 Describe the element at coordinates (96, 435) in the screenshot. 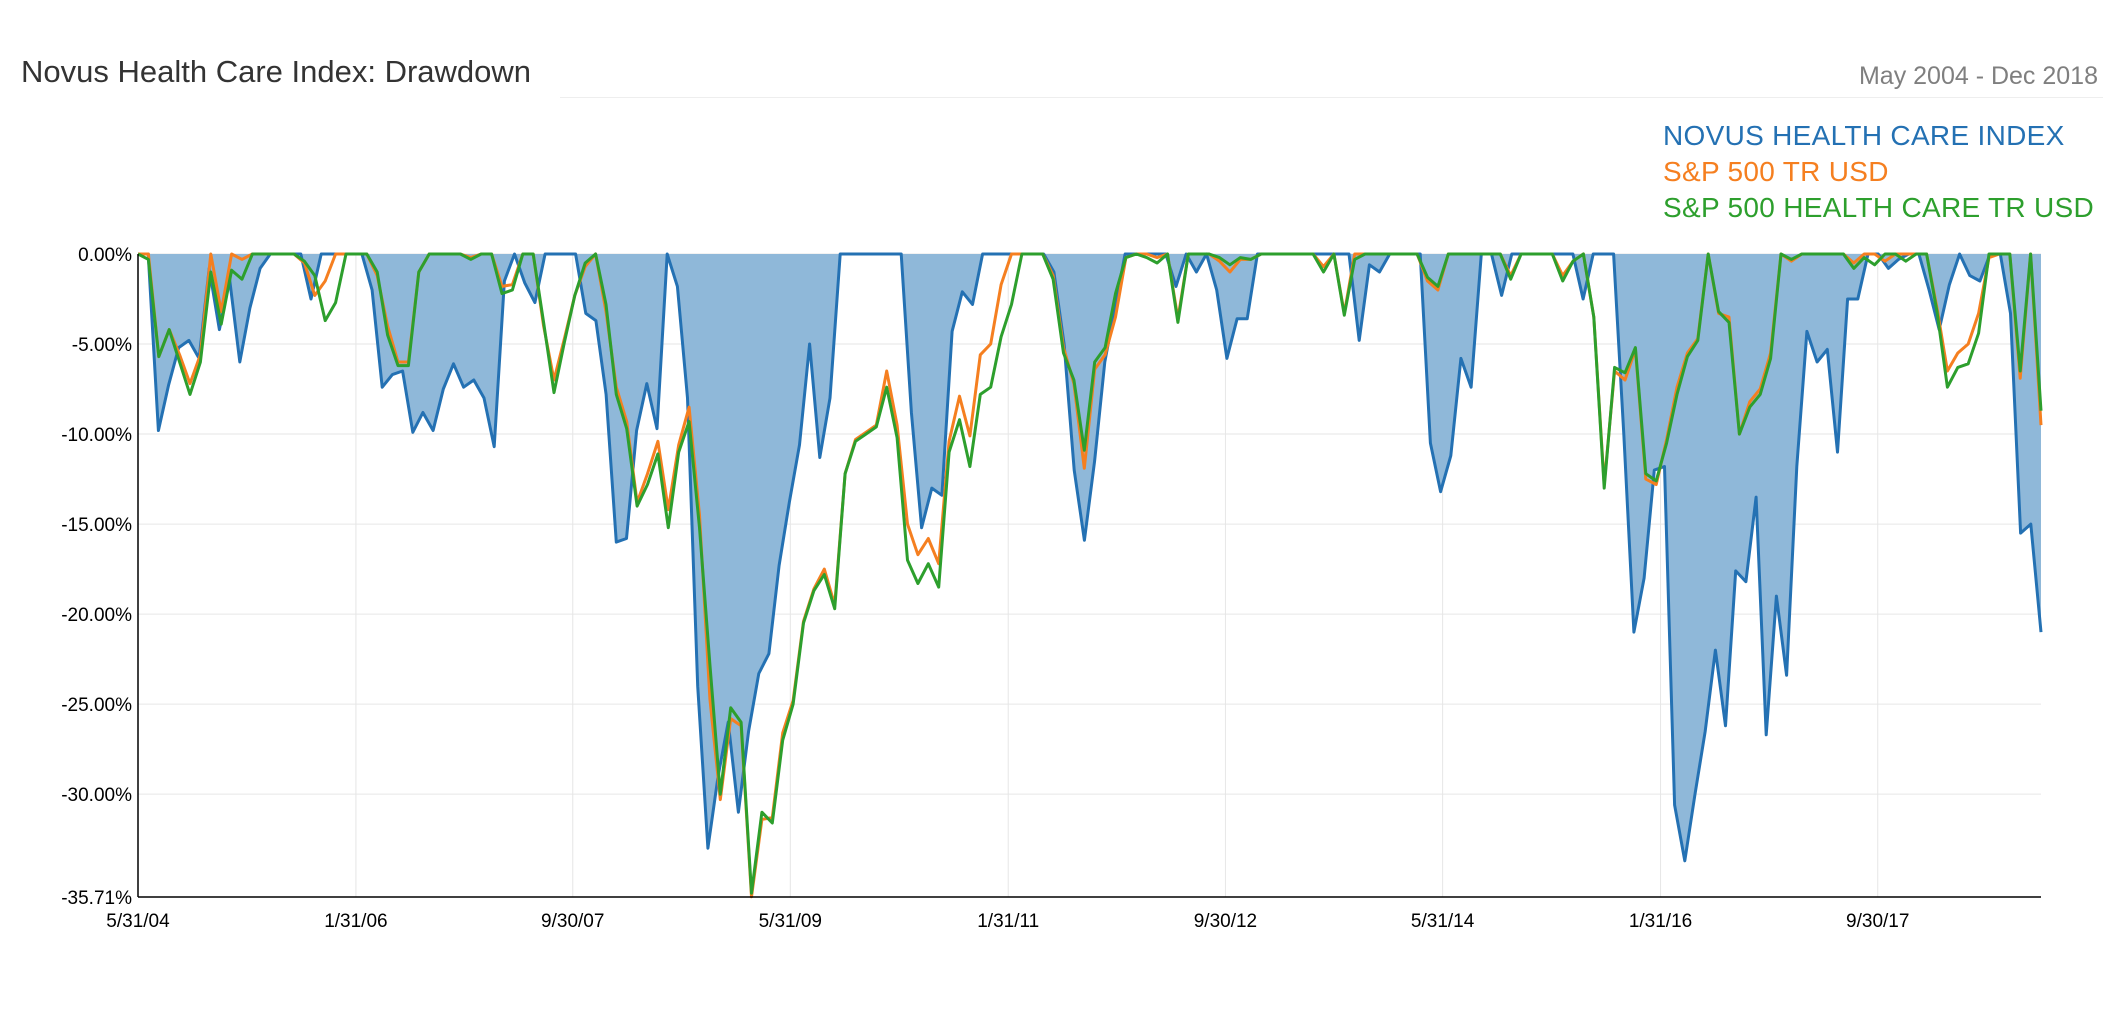

I see `y-tick-label: -10.00%` at that location.